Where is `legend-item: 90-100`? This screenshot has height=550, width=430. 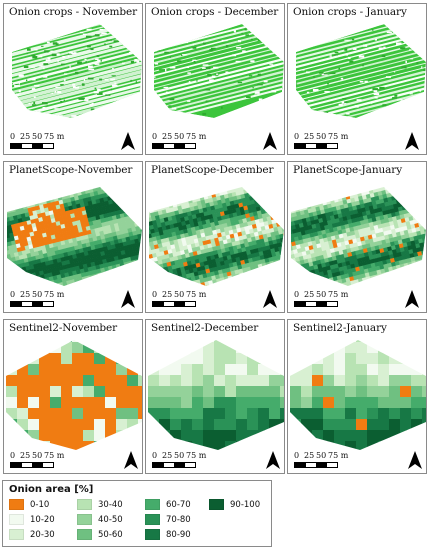
legend-item: 90-100 is located at coordinates (234, 504).